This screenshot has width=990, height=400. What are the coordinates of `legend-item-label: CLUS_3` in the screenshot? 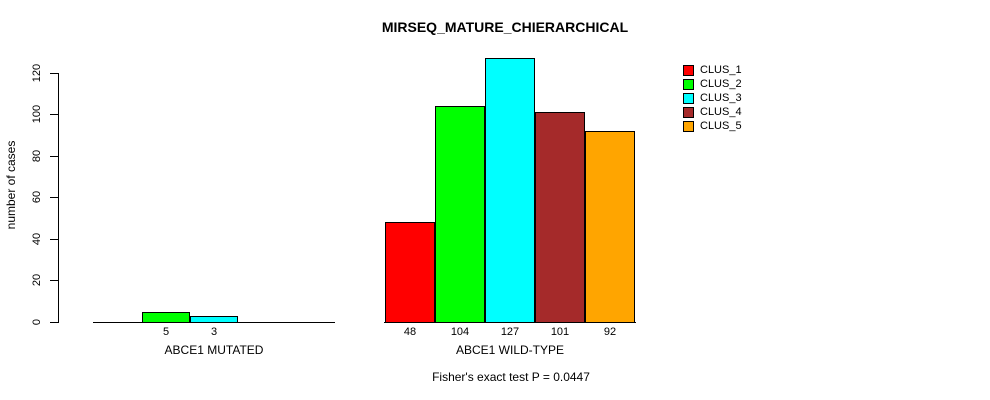 It's located at (721, 97).